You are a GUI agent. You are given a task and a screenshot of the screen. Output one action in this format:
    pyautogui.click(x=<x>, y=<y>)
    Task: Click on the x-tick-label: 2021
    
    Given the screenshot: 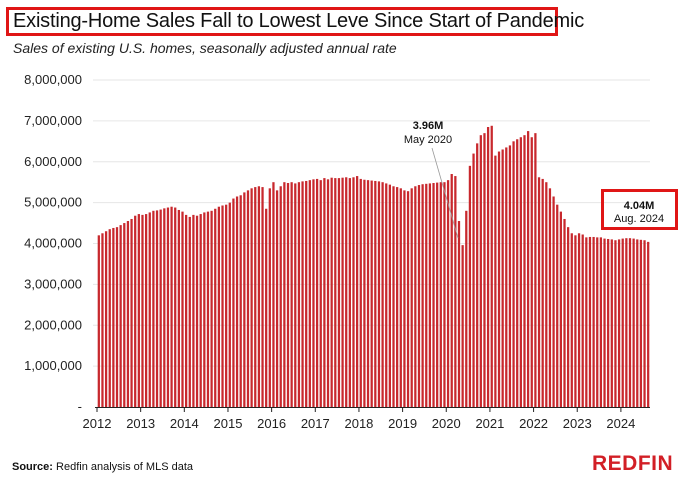 What is the action you would take?
    pyautogui.click(x=489, y=423)
    